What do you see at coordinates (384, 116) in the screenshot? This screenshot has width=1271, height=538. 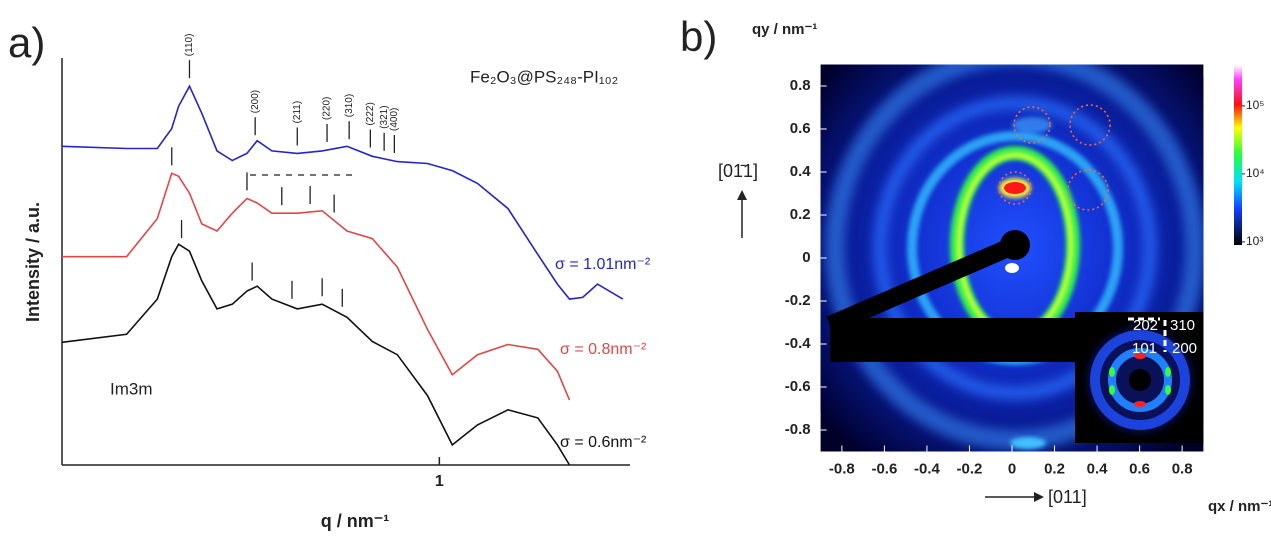 I see `peak-label: (321)` at bounding box center [384, 116].